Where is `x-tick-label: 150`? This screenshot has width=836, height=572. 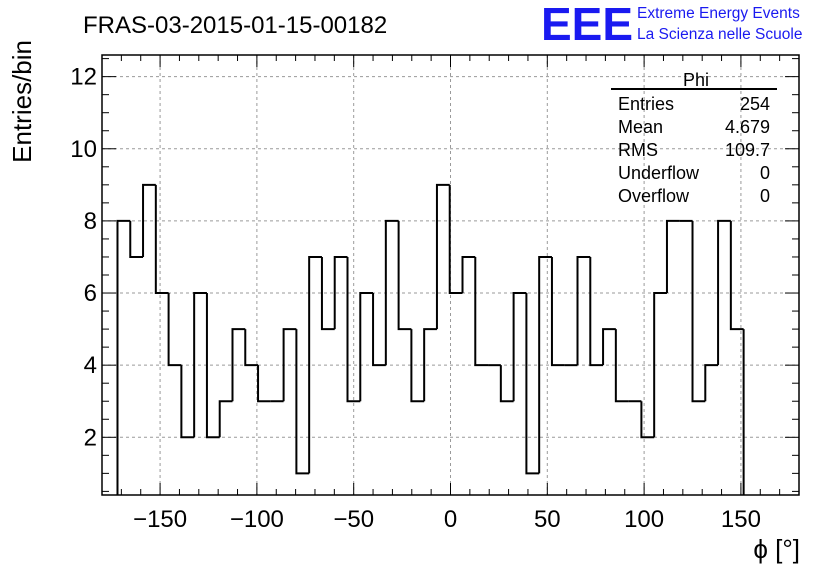 x-tick-label: 150 is located at coordinates (741, 519).